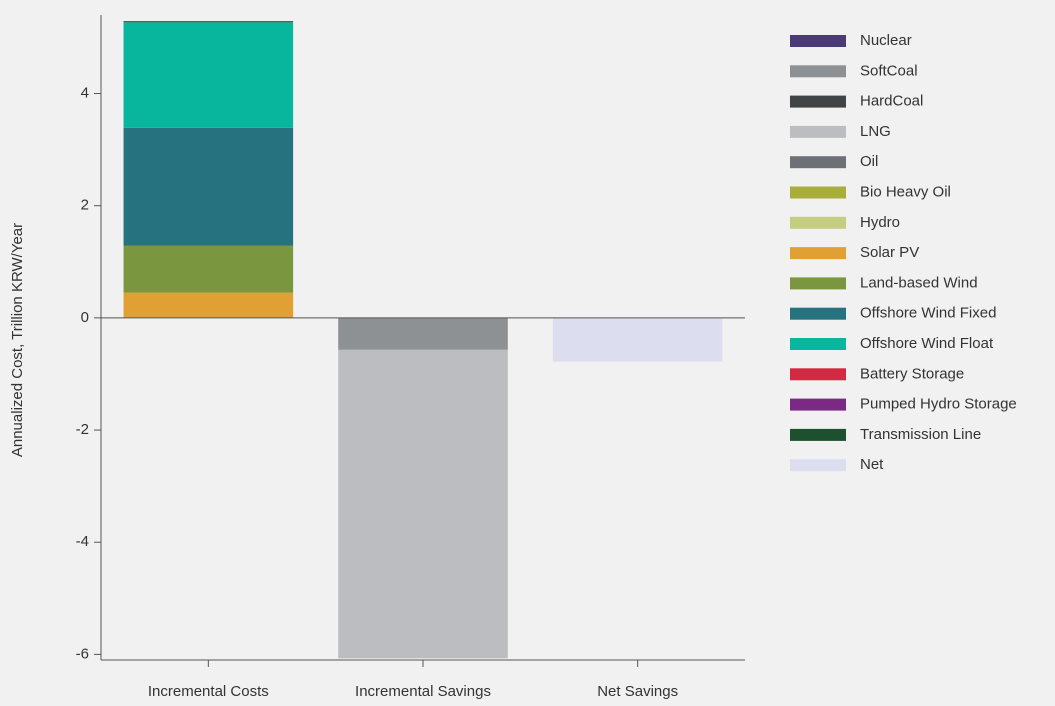 Image resolution: width=1055 pixels, height=706 pixels. What do you see at coordinates (82, 429) in the screenshot?
I see `y-tick-label: -2` at bounding box center [82, 429].